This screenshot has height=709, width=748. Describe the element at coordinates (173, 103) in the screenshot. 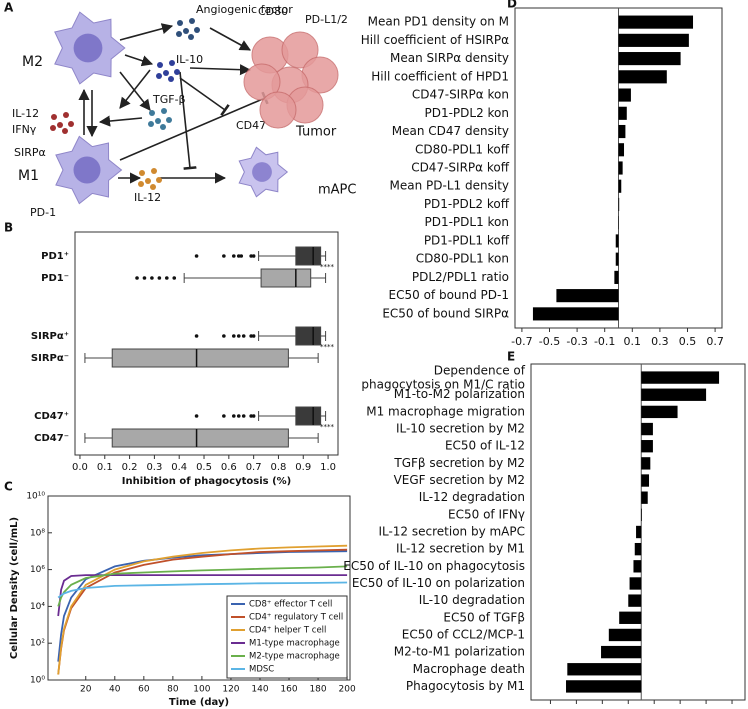

I see `arrows` at that location.